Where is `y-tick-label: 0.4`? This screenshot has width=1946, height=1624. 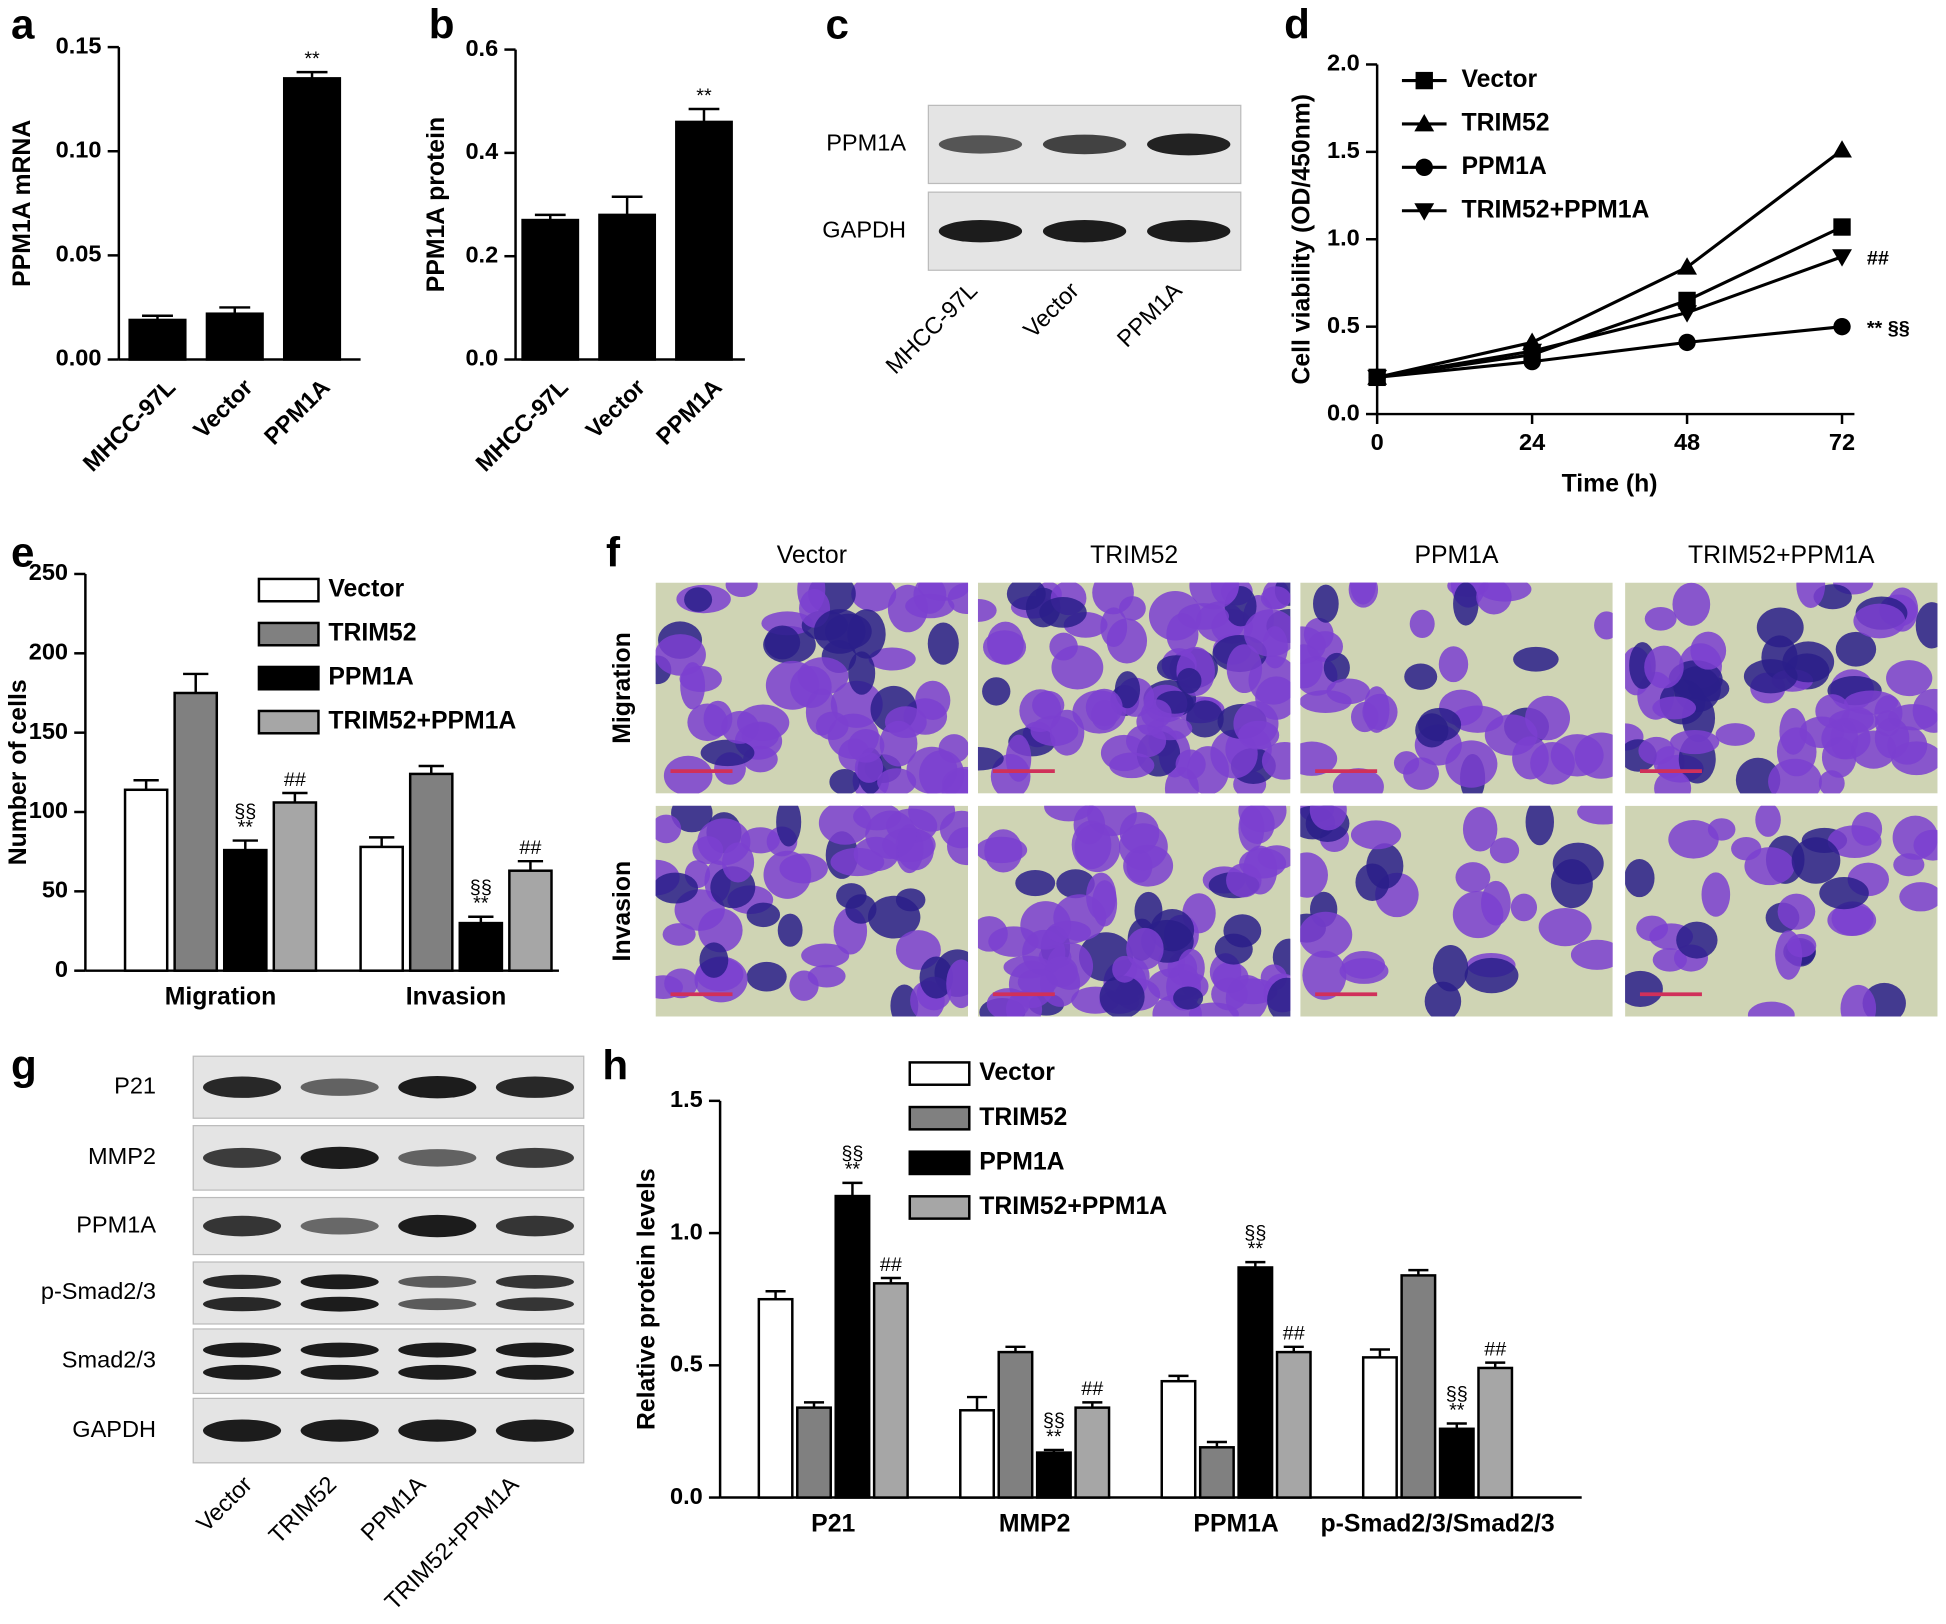
y-tick-label: 0.4 is located at coordinates (481, 151).